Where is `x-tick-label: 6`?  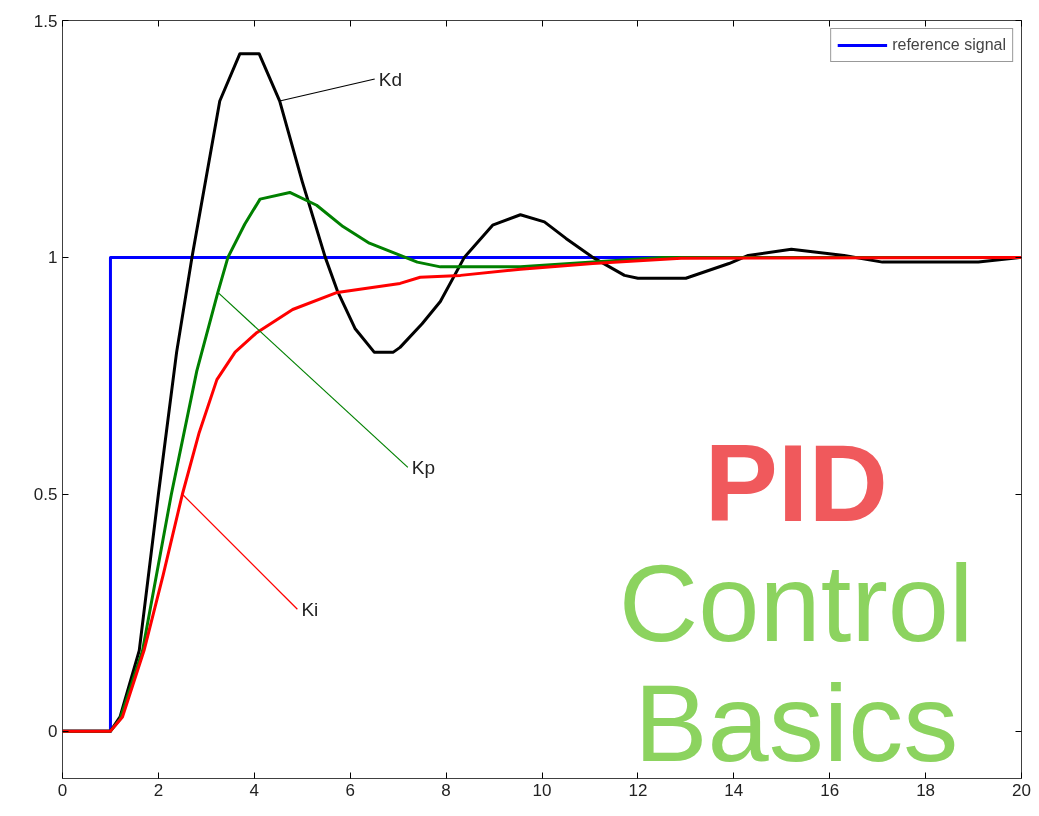 x-tick-label: 6 is located at coordinates (350, 790).